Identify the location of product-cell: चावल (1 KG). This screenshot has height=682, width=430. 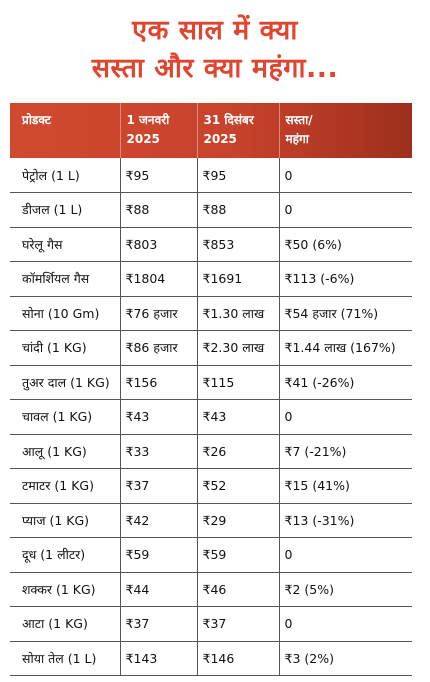
(65, 417).